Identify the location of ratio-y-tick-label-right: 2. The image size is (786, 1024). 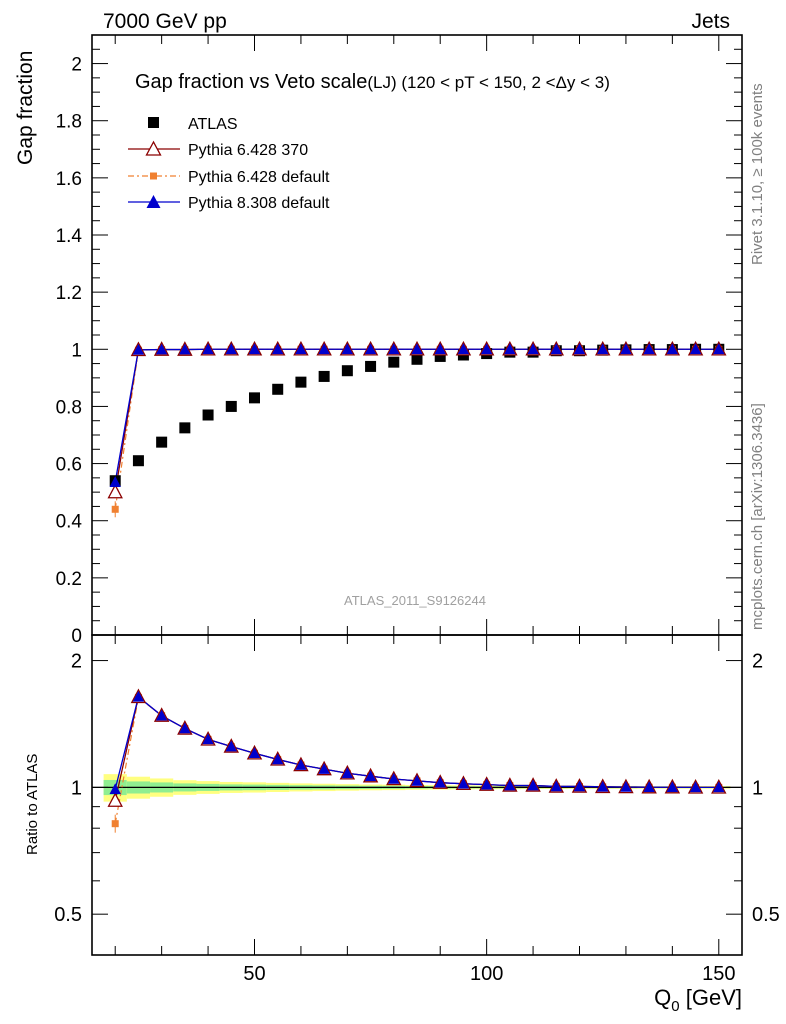
(757, 662).